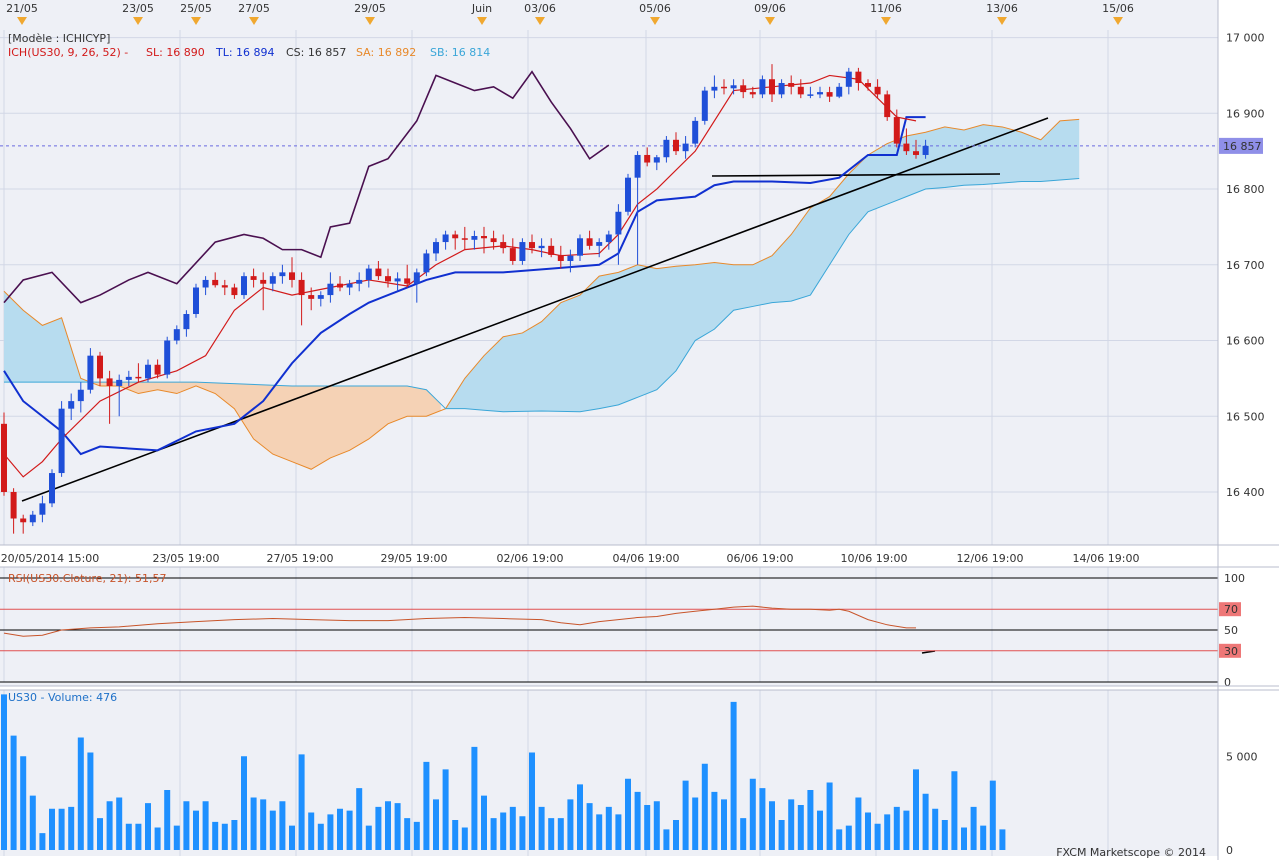  What do you see at coordinates (1230, 609) in the screenshot?
I see `rsi-level-tag` at bounding box center [1230, 609].